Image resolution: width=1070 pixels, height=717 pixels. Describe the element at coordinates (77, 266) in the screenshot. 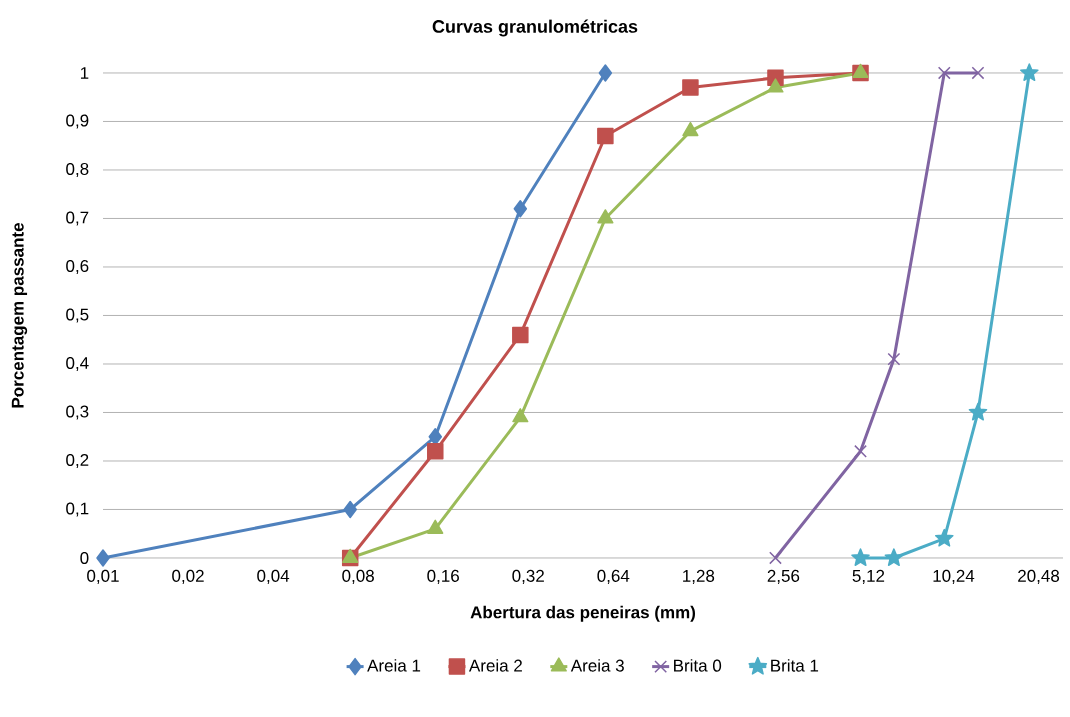

I see `y-tick-label: 0,6` at that location.